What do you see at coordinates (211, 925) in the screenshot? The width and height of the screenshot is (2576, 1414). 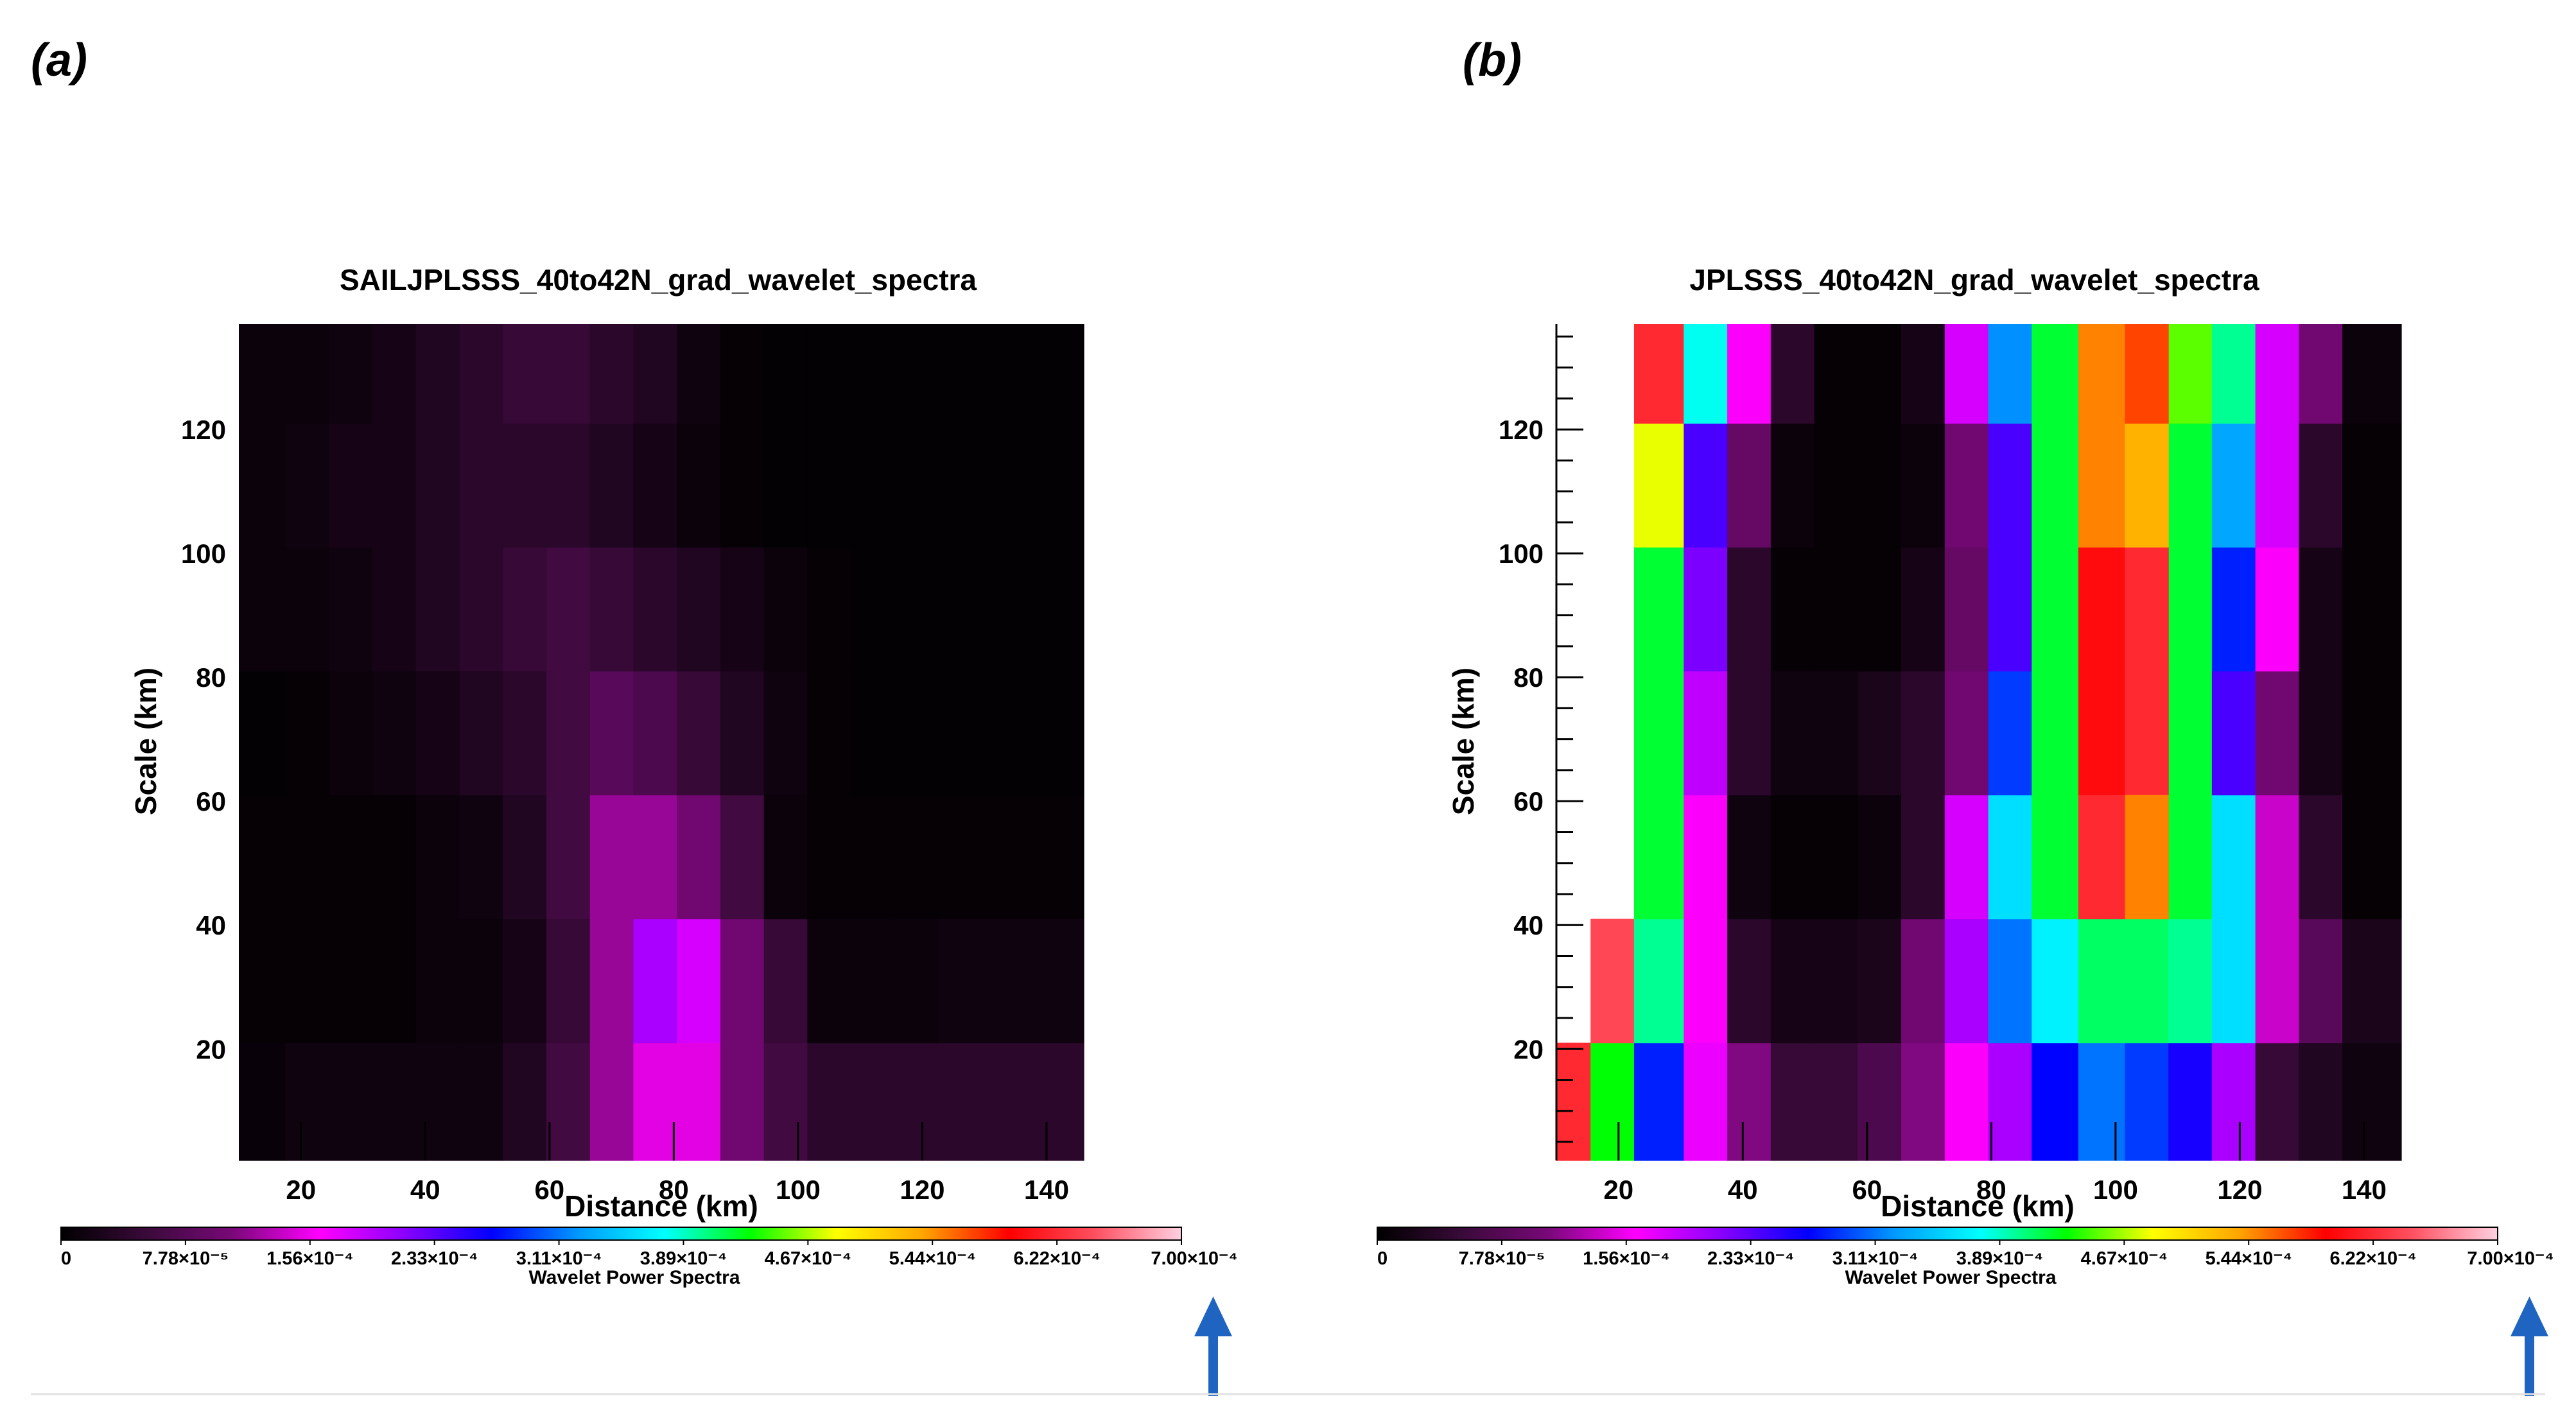 I see `y-tick-label: 40` at bounding box center [211, 925].